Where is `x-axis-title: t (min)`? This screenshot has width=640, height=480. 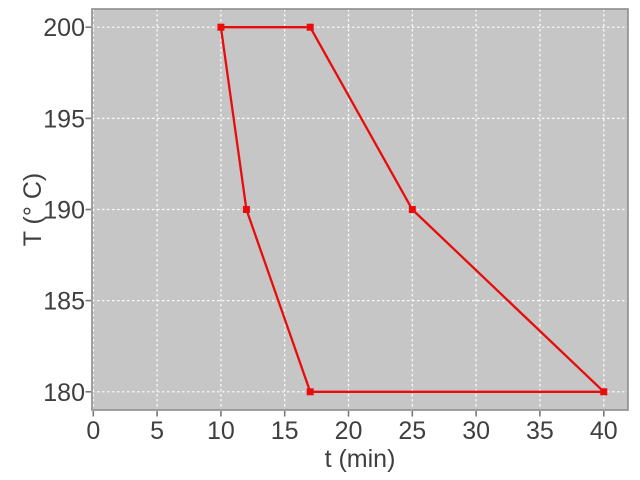 x-axis-title: t (min) is located at coordinates (360, 459).